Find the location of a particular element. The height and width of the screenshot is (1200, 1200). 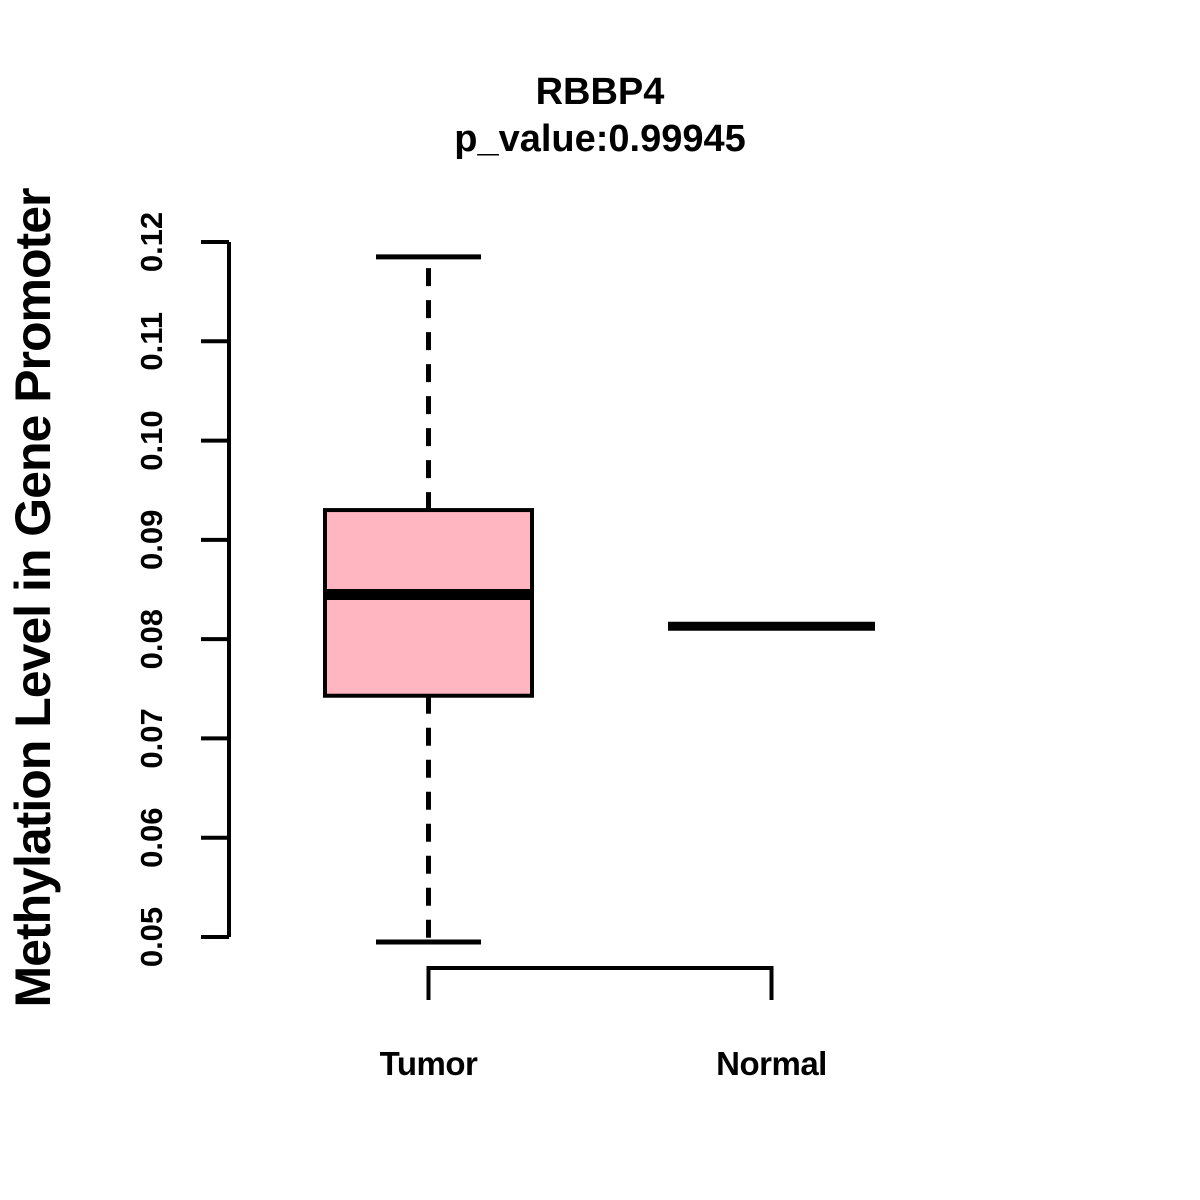

x-axis-bracket is located at coordinates (600, 983).